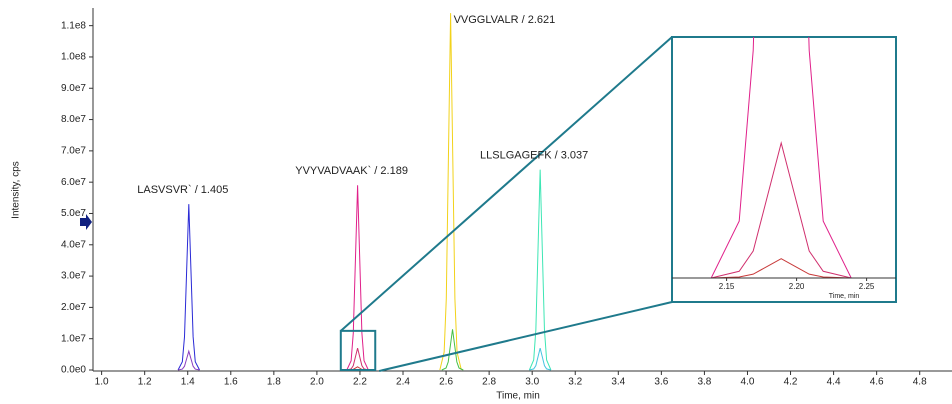 Image resolution: width=952 pixels, height=404 pixels. I want to click on x-tick-label: 2.2, so click(360, 382).